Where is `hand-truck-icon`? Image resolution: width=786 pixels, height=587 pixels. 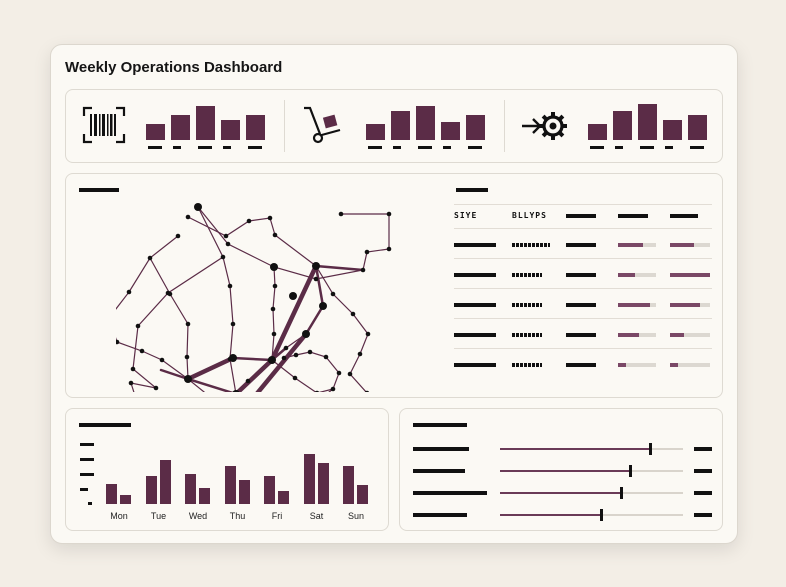
hand-truck-icon is located at coordinates (322, 125).